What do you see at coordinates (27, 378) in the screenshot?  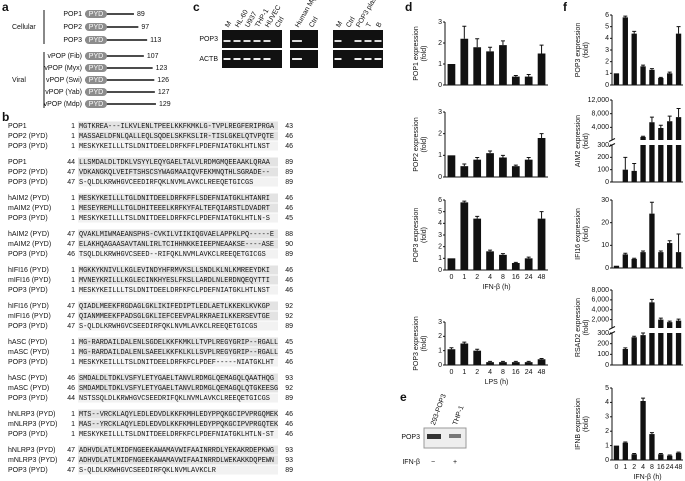 I see `seq-name: hASC (PYD)` at bounding box center [27, 378].